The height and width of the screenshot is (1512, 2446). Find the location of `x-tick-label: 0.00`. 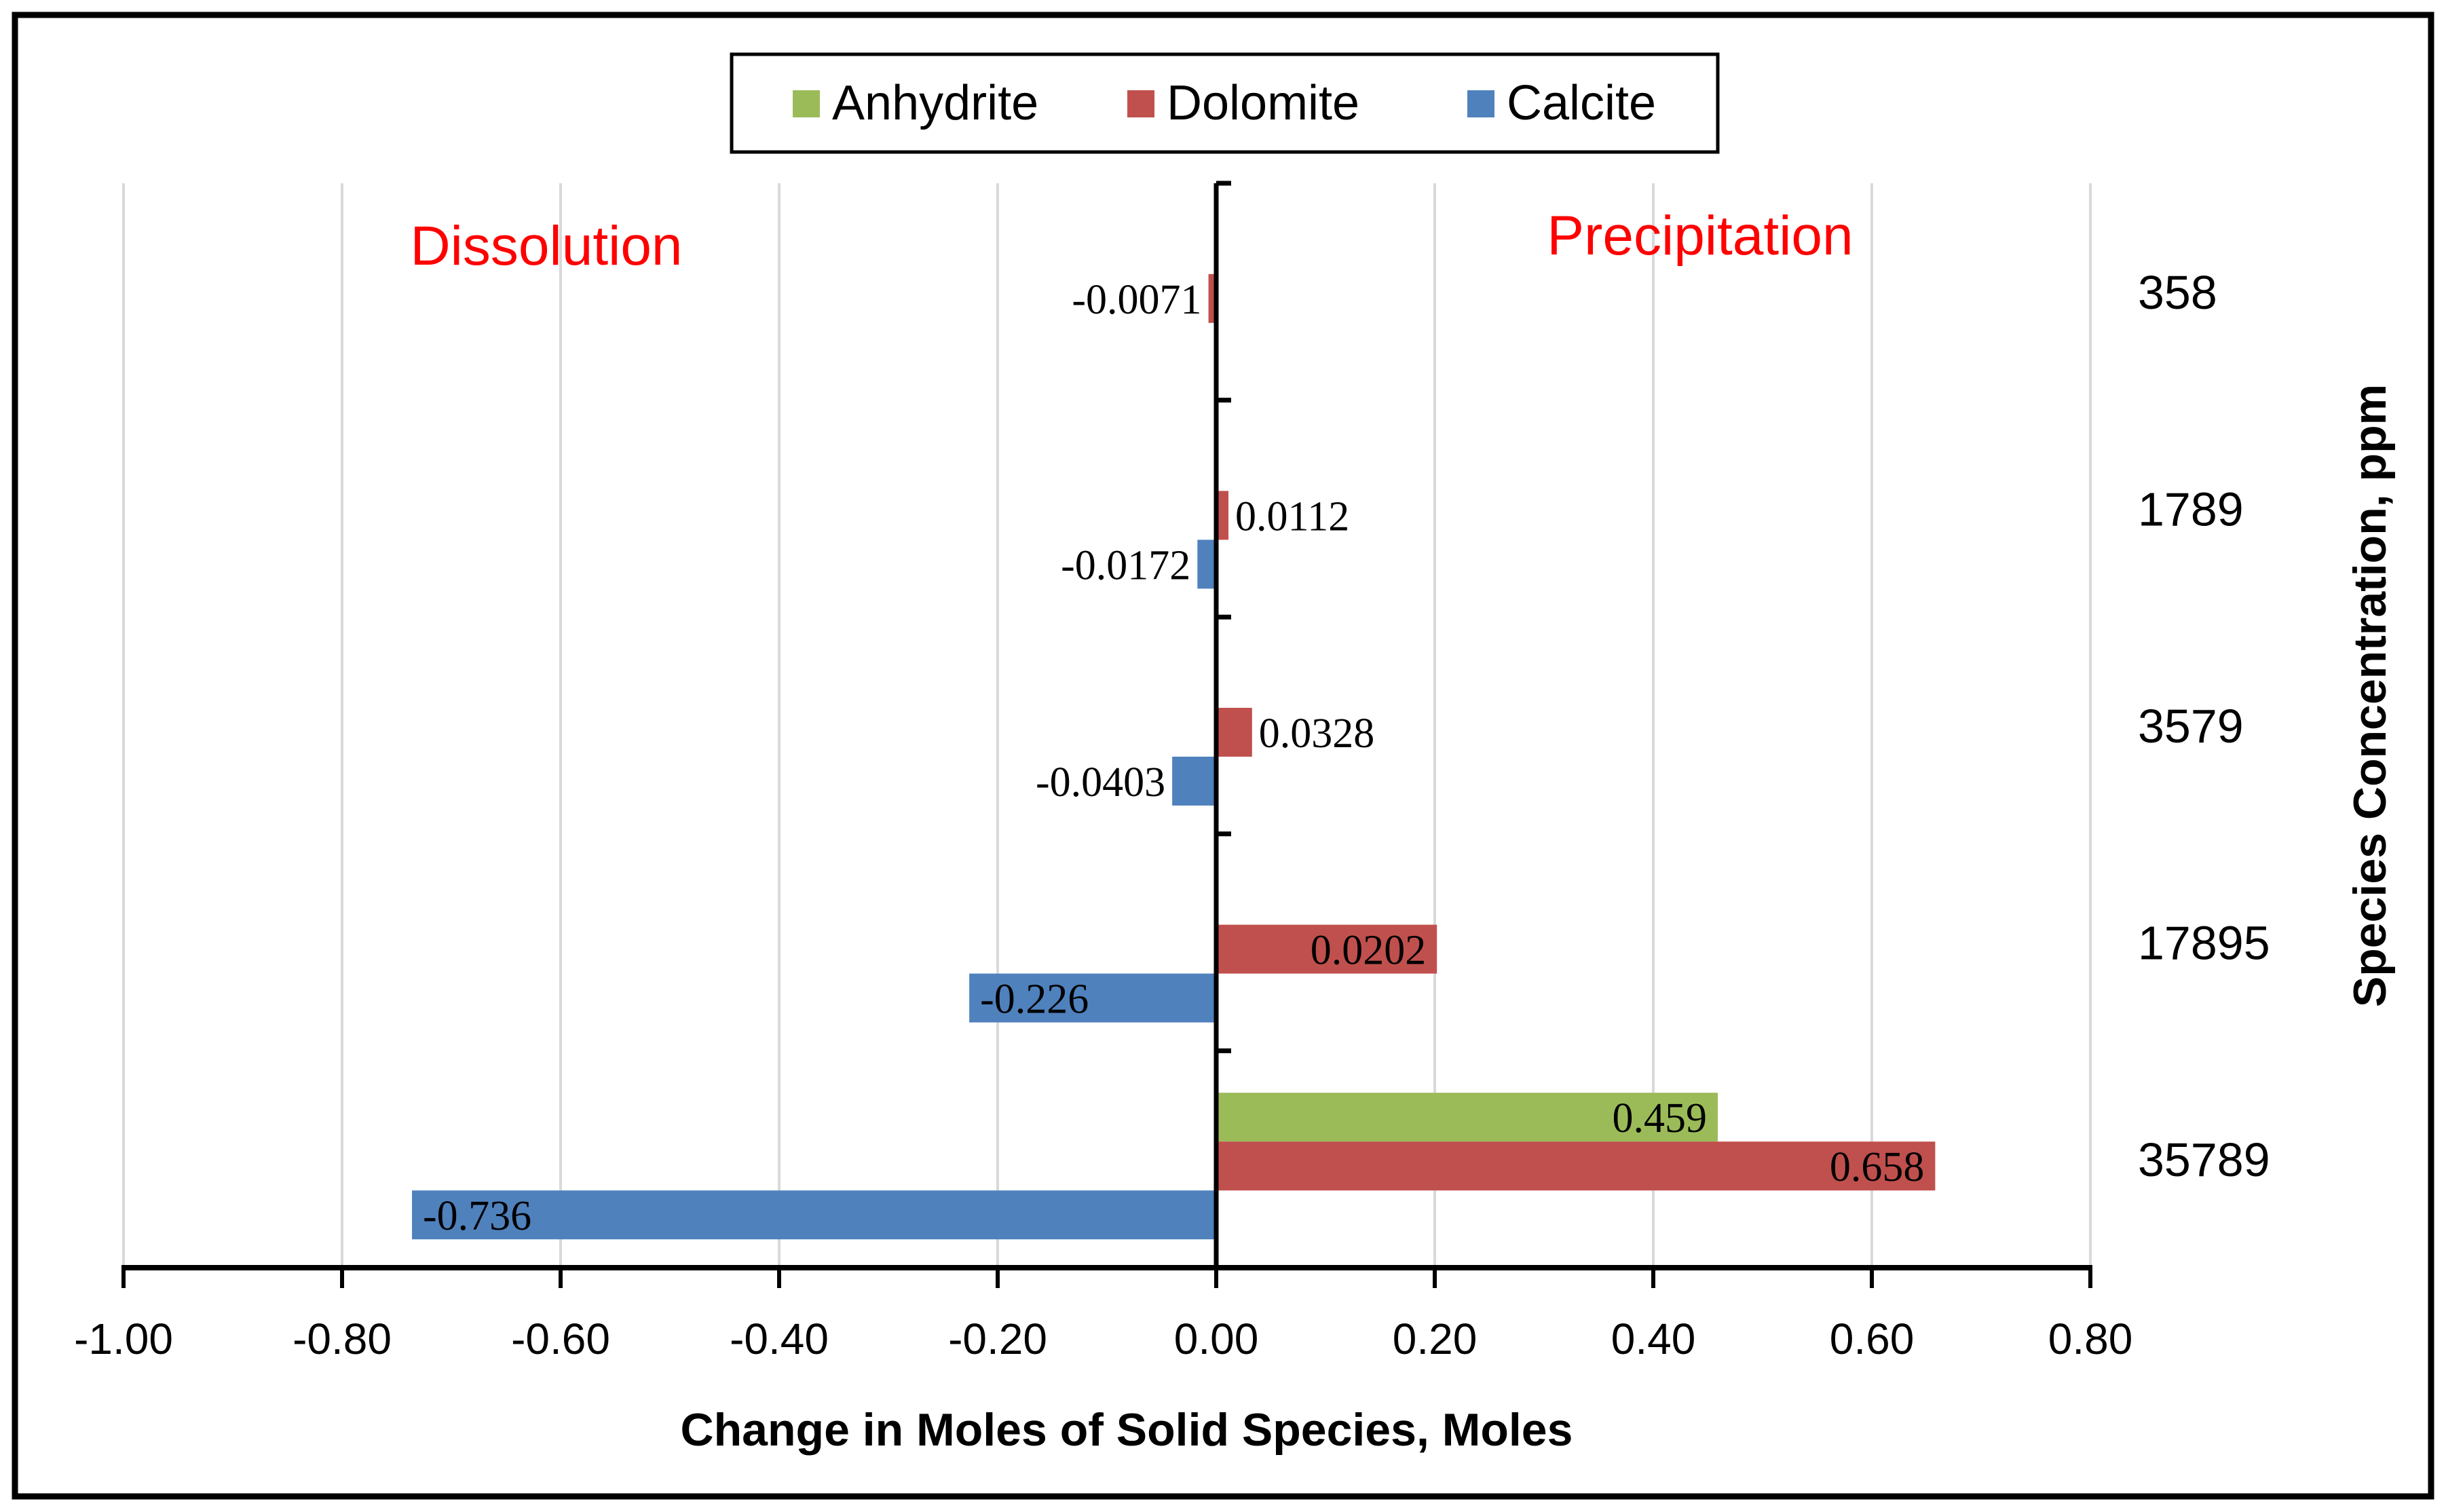

x-tick-label: 0.00 is located at coordinates (1216, 1339).